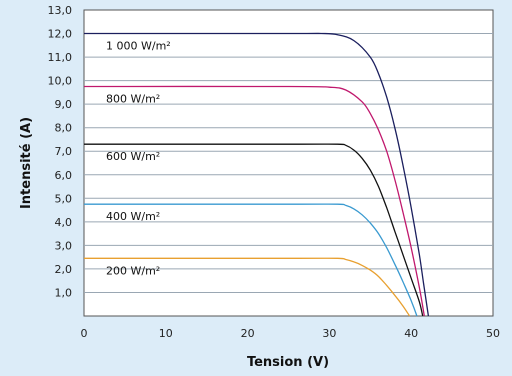 Image resolution: width=512 pixels, height=376 pixels. I want to click on x-tick-label: 30, so click(329, 333).